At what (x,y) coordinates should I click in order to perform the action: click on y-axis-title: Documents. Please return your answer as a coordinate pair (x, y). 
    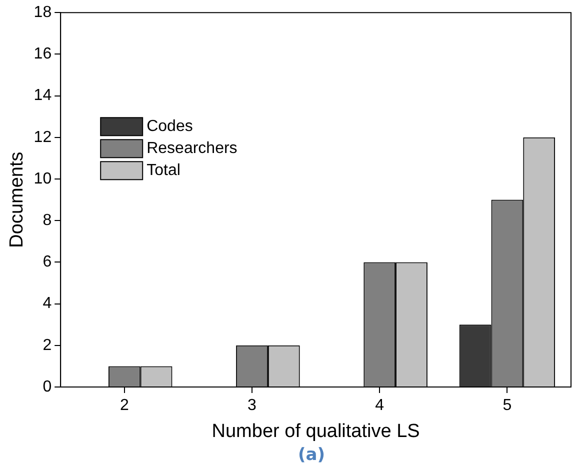
    Looking at the image, I should click on (17, 200).